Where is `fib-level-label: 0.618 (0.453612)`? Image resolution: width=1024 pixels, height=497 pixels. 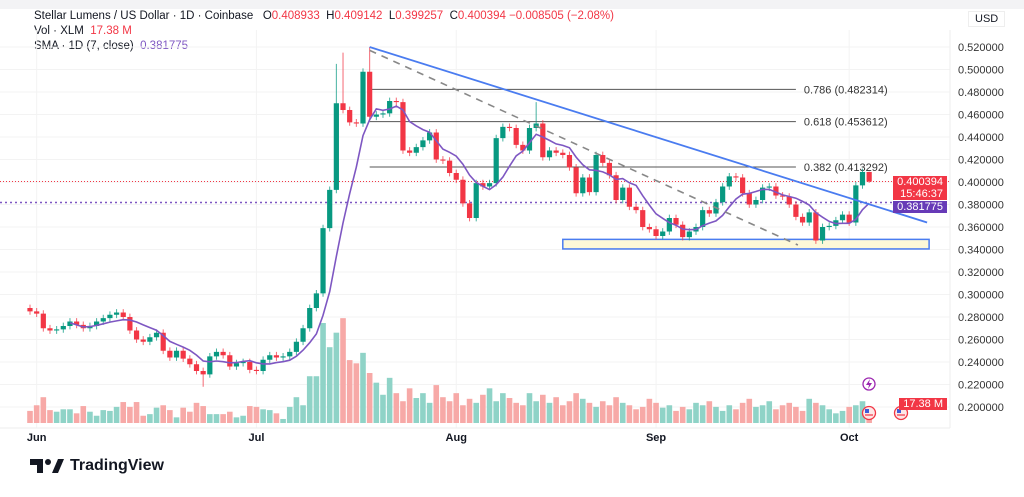 fib-level-label: 0.618 (0.453612) is located at coordinates (846, 123).